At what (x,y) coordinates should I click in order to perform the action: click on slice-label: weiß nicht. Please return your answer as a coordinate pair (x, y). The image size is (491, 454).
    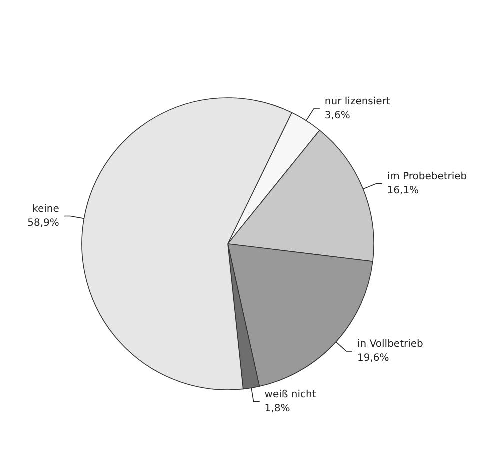
    Looking at the image, I should click on (290, 394).